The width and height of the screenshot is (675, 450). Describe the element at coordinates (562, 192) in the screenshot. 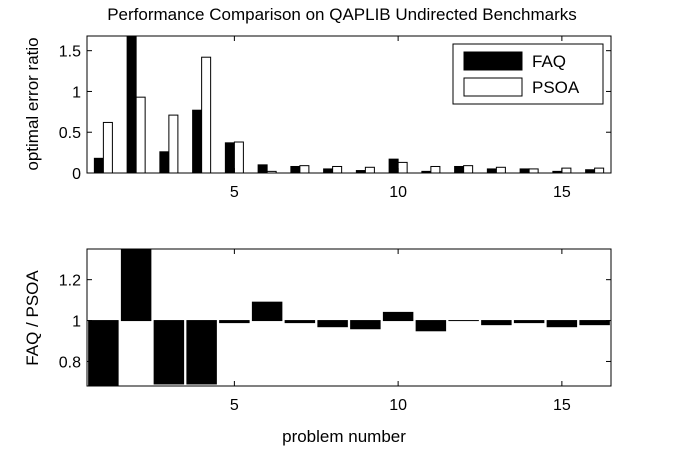

I see `top-x-tick-label: 15` at that location.